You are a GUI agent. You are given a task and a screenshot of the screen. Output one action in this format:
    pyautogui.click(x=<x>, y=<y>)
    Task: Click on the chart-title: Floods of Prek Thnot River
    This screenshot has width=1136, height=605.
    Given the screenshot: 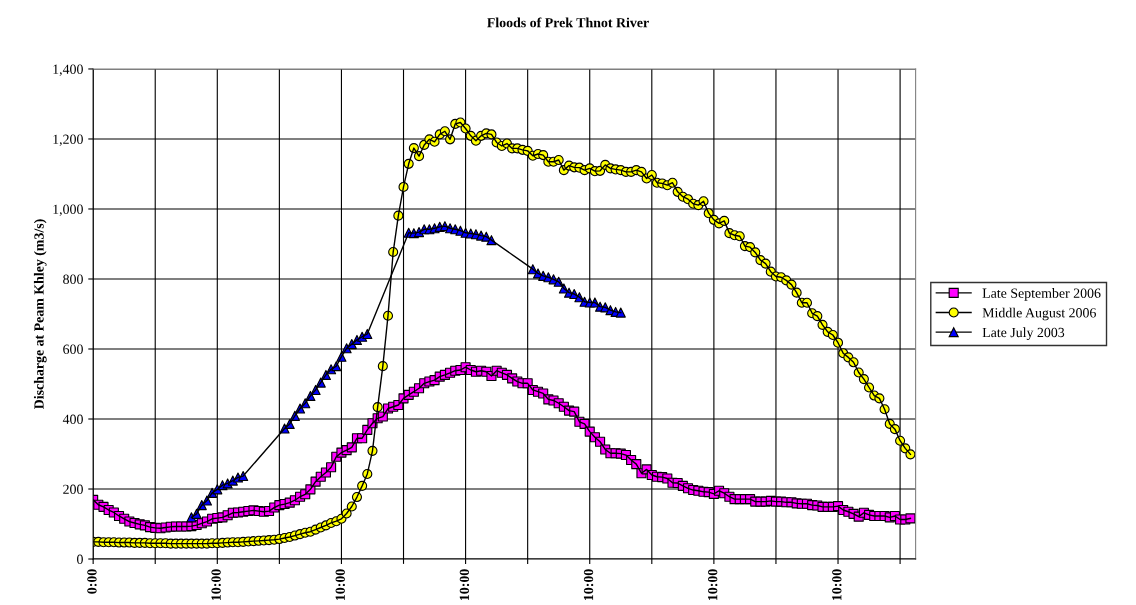 What is the action you would take?
    pyautogui.click(x=568, y=22)
    